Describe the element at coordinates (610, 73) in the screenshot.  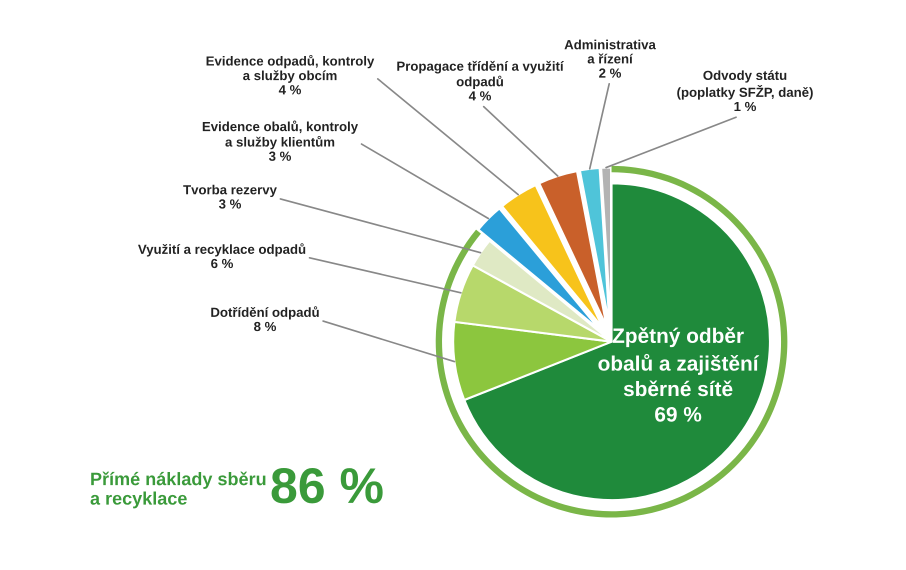
I see `data-label: 2 %` at that location.